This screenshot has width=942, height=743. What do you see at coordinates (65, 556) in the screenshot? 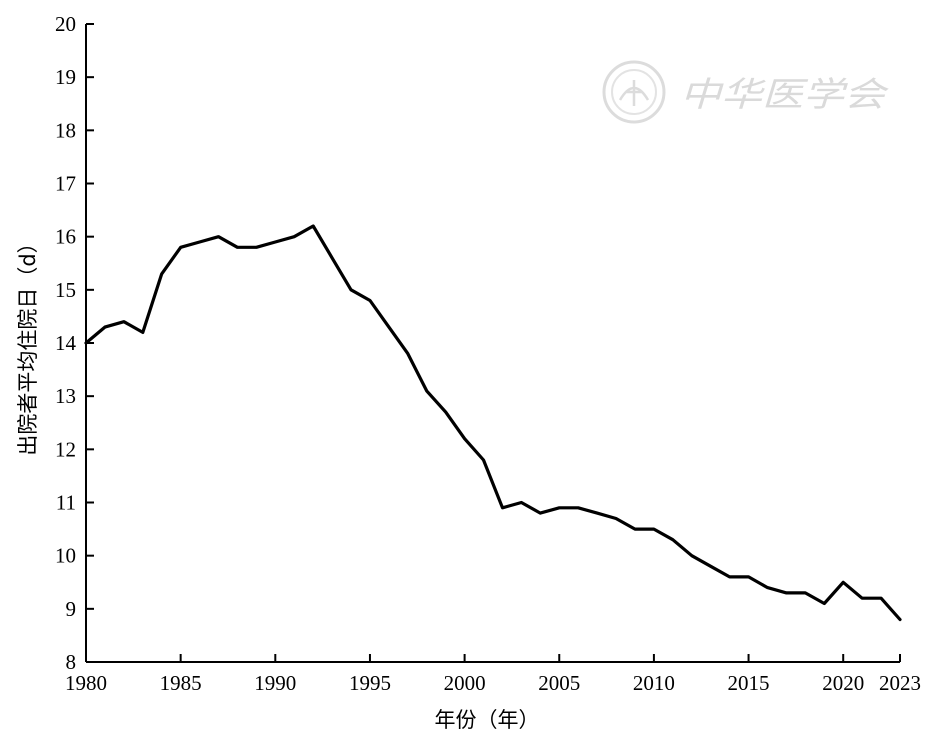
I see `y-tick-label: 10` at bounding box center [65, 556].